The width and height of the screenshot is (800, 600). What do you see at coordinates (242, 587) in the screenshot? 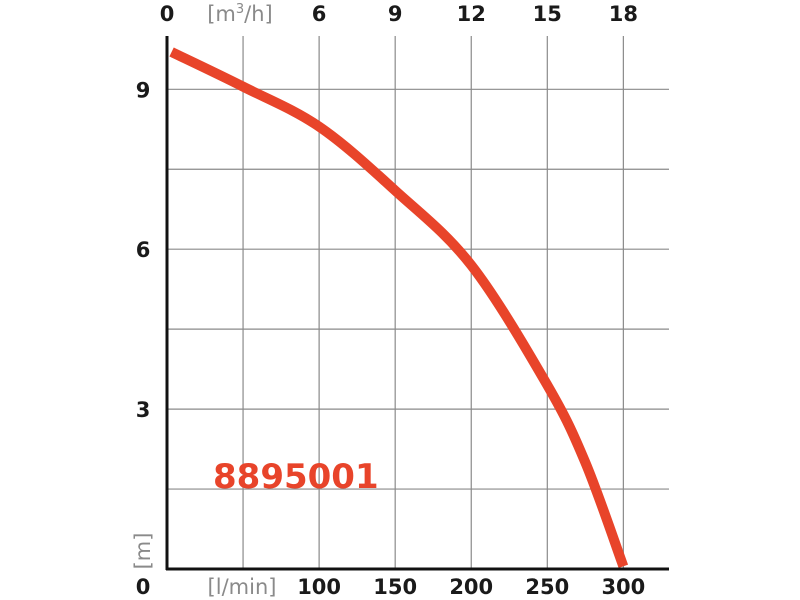
I see `x-bottom-unit-label: [l/min]` at bounding box center [242, 587].